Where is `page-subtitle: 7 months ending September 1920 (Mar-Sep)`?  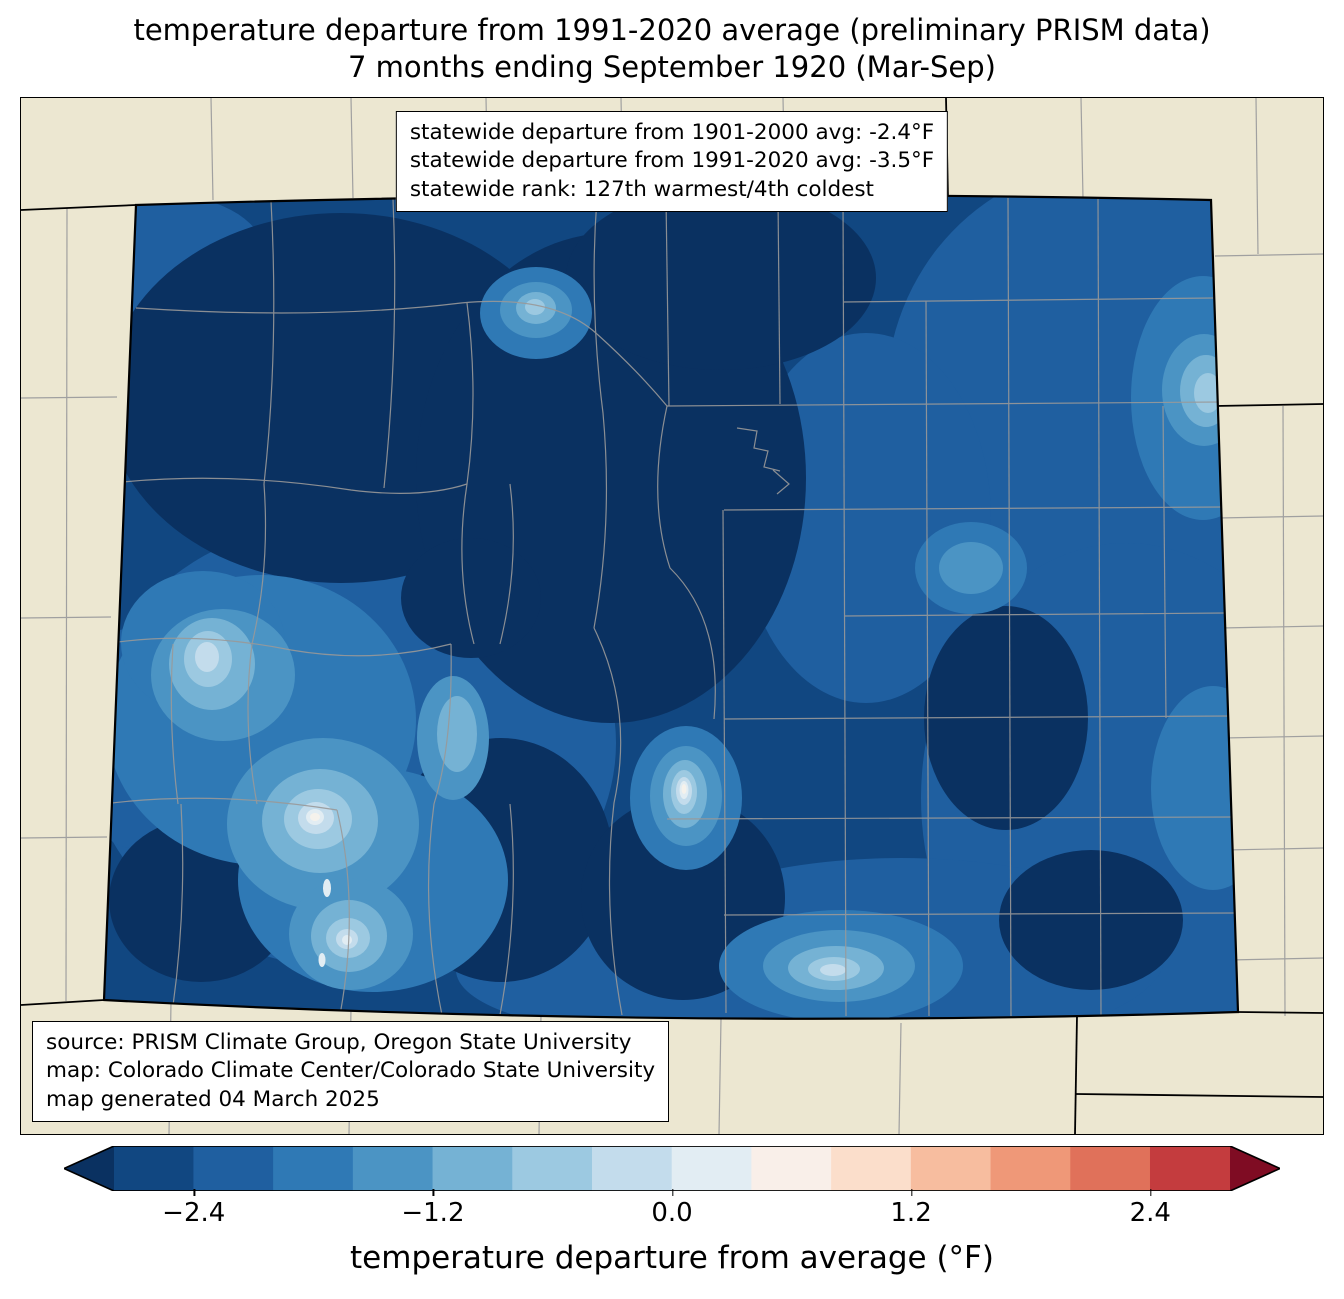 page-subtitle: 7 months ending September 1920 (Mar-Sep) is located at coordinates (672, 67).